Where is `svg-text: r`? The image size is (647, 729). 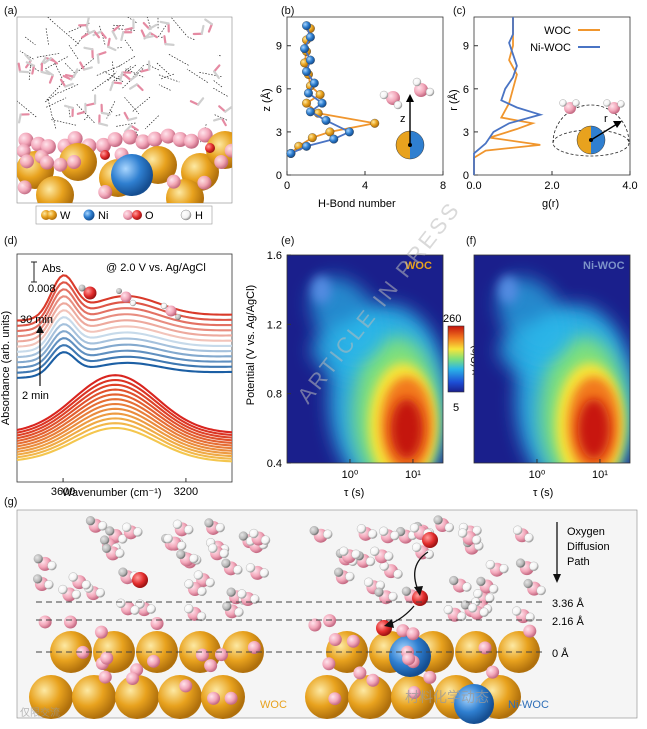
svg-text: r is located at coordinates (606, 119).